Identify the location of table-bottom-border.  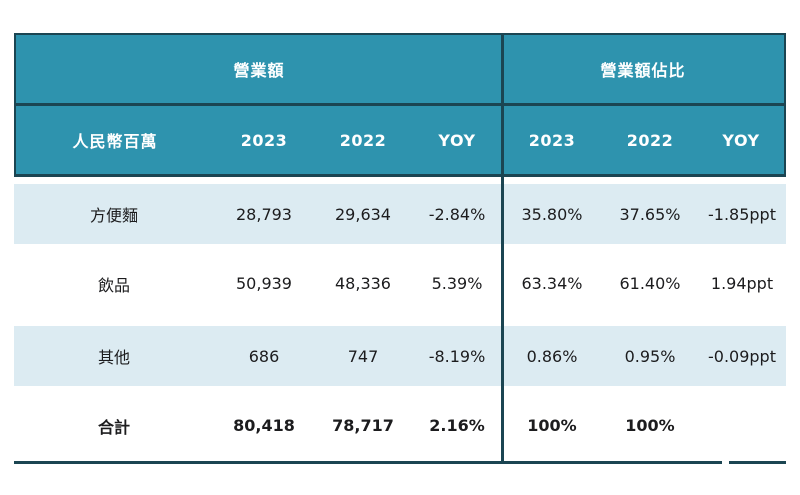
(400, 462).